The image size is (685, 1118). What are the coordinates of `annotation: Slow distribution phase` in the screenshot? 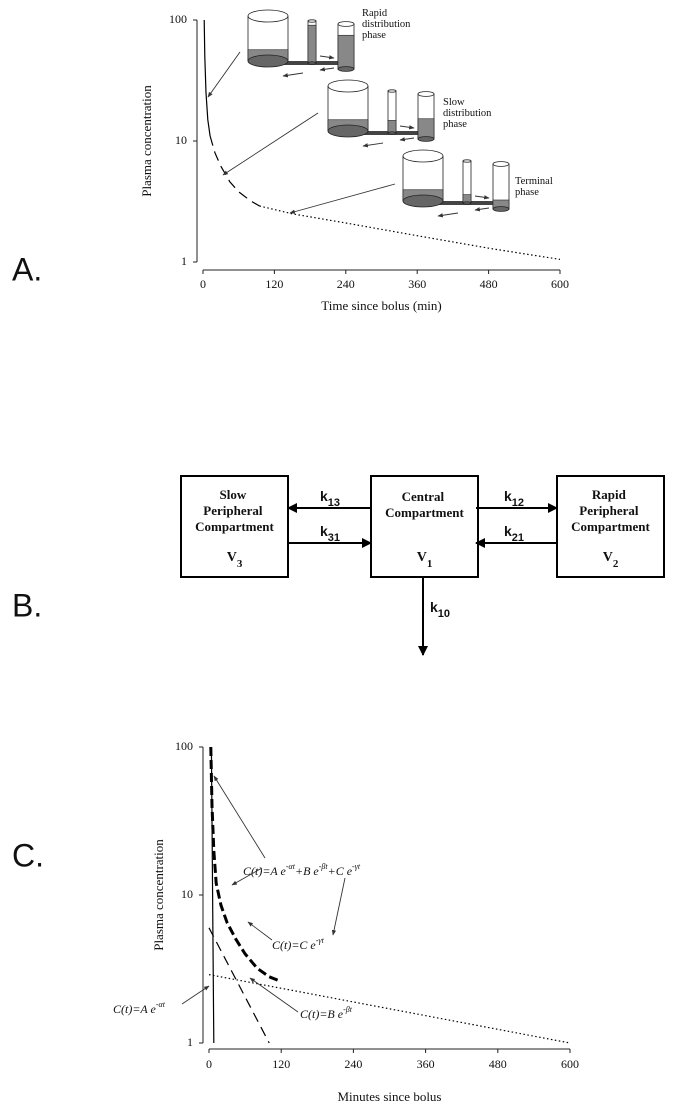 It's located at (468, 113).